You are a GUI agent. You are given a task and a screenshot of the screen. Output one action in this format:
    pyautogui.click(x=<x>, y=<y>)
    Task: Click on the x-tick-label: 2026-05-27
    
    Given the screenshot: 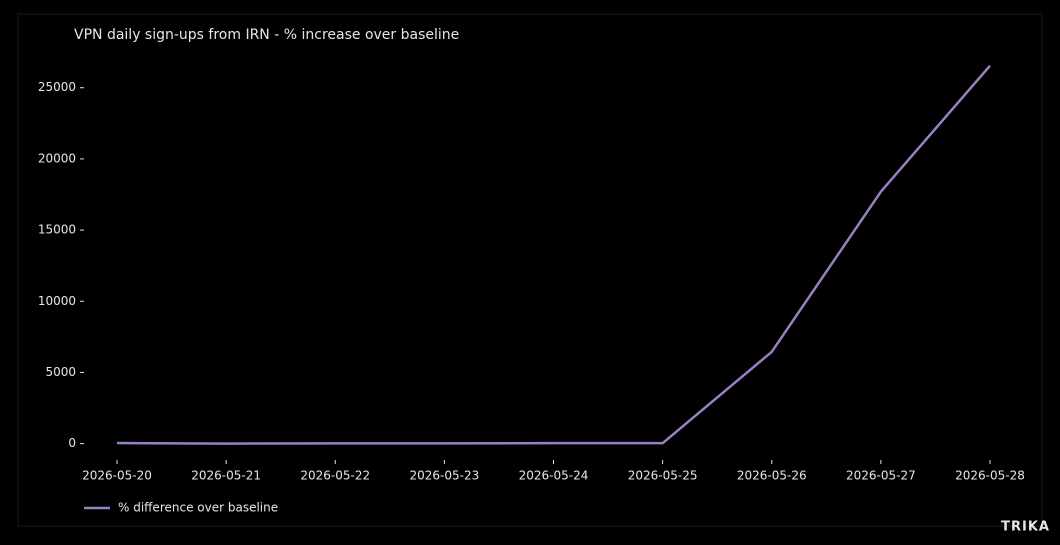 What is the action you would take?
    pyautogui.click(x=881, y=476)
    